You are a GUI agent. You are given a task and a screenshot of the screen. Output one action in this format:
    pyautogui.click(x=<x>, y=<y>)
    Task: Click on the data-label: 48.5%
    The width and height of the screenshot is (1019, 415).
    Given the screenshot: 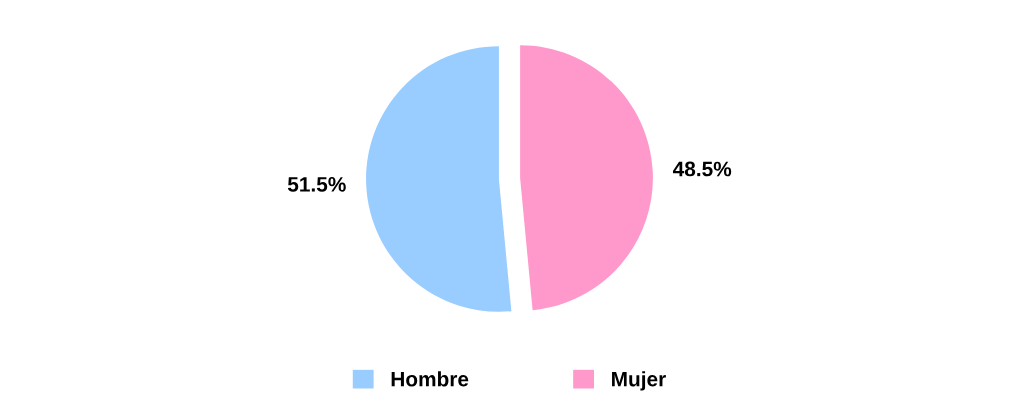 What is the action you would take?
    pyautogui.click(x=702, y=169)
    